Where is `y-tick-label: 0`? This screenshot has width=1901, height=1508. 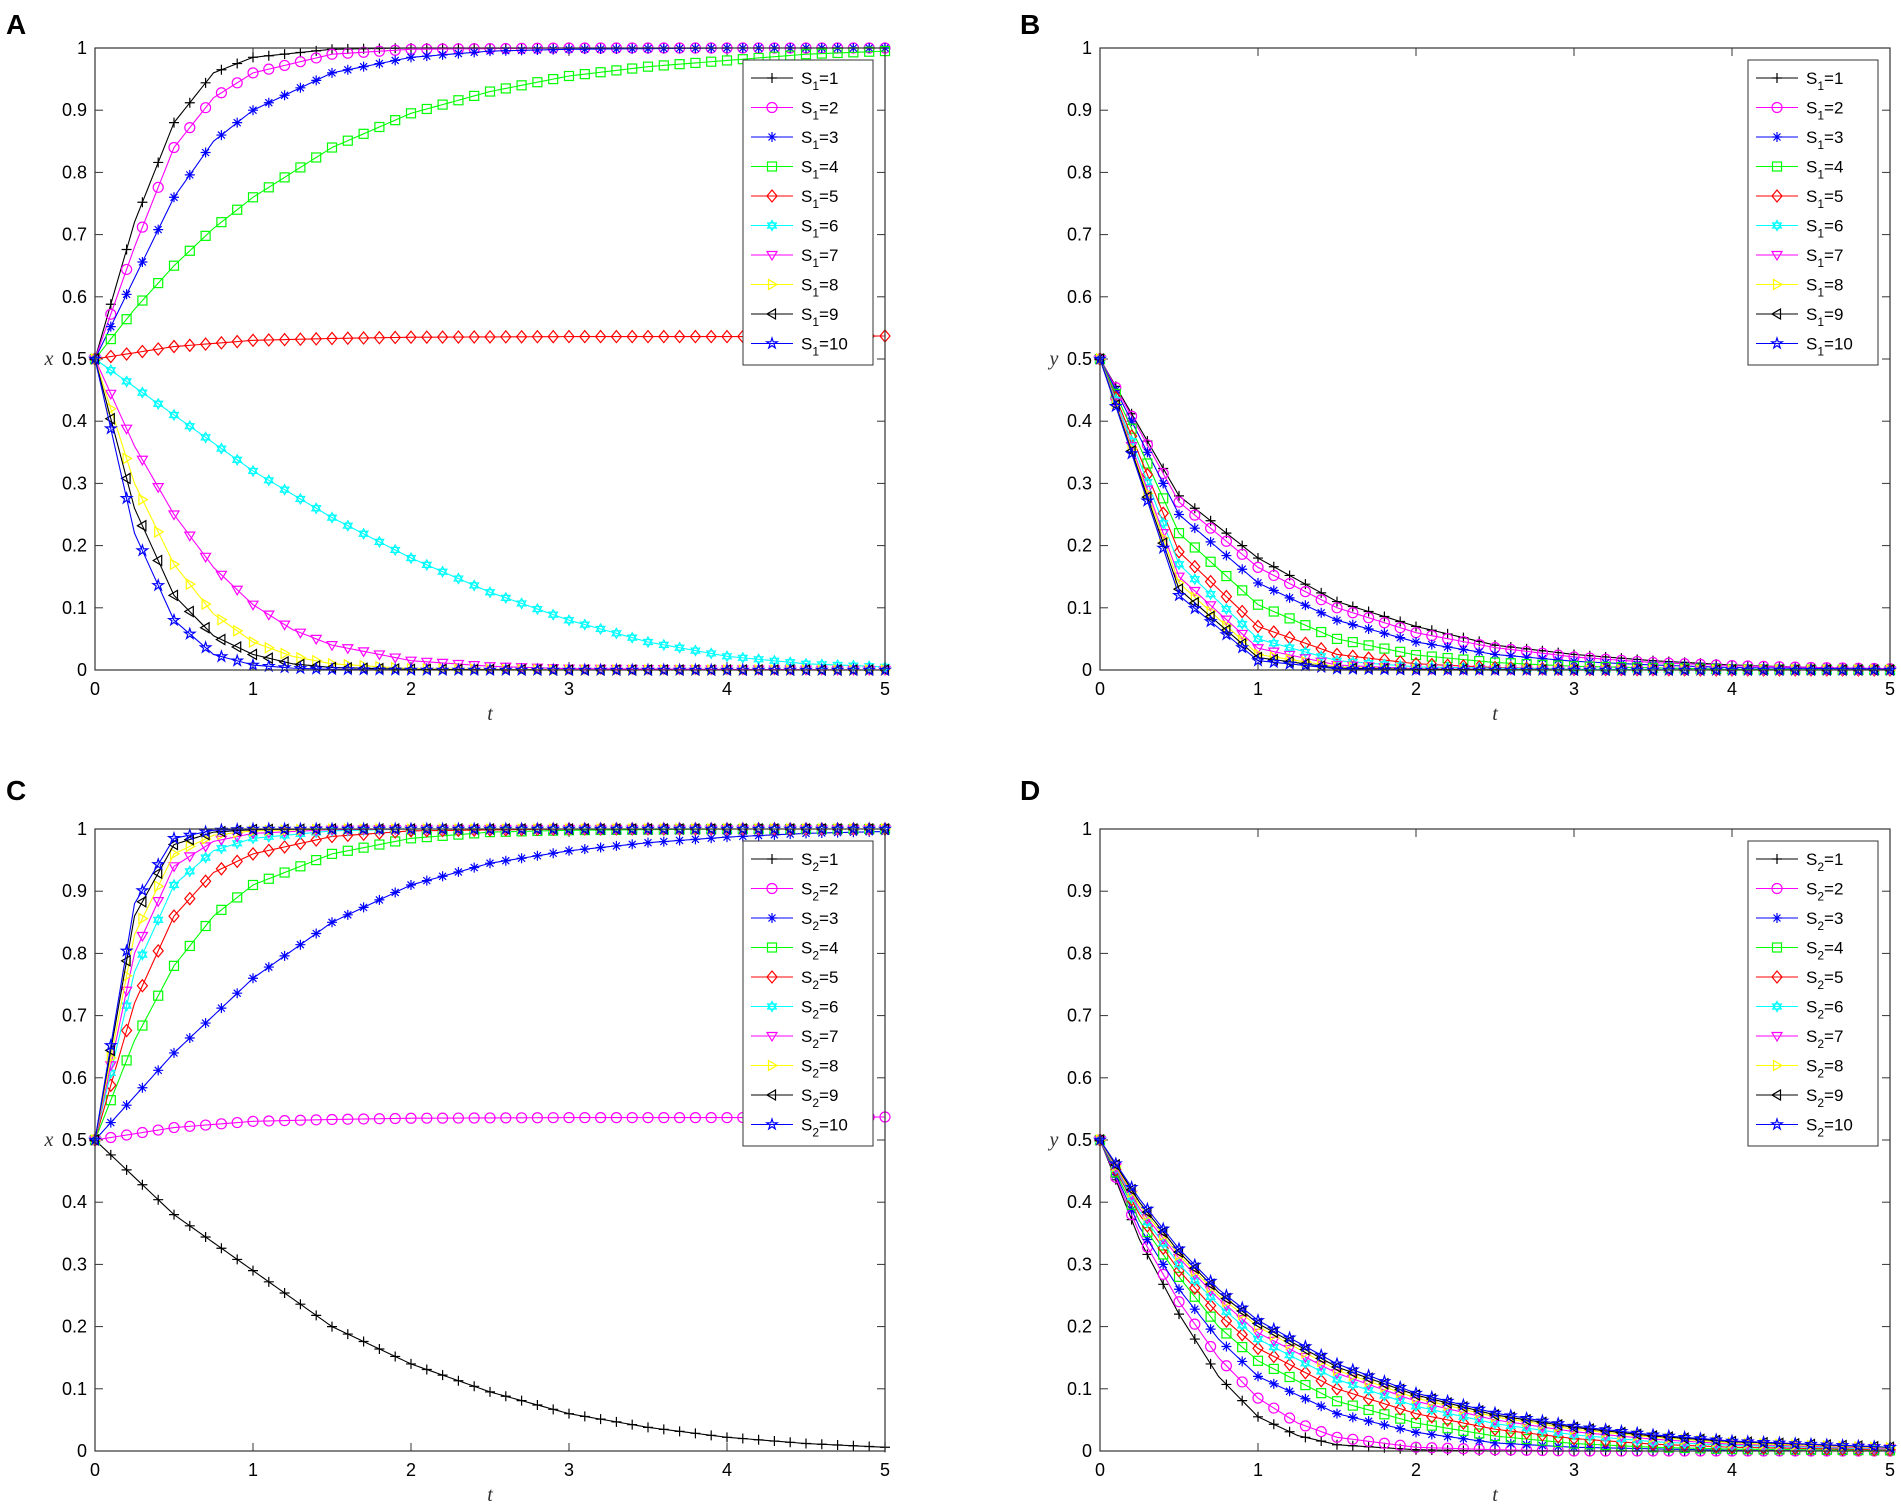
y-tick-label: 0 is located at coordinates (1087, 1451).